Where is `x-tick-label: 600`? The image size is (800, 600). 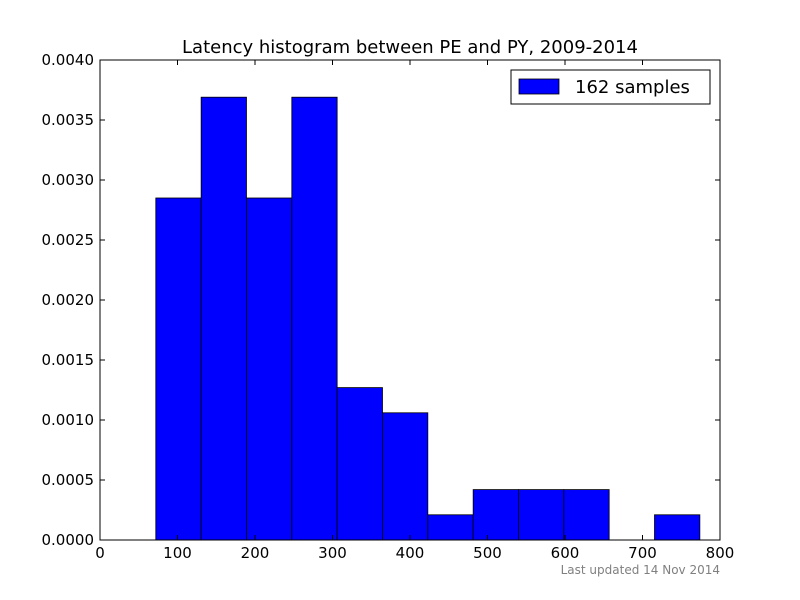 x-tick-label: 600 is located at coordinates (565, 553).